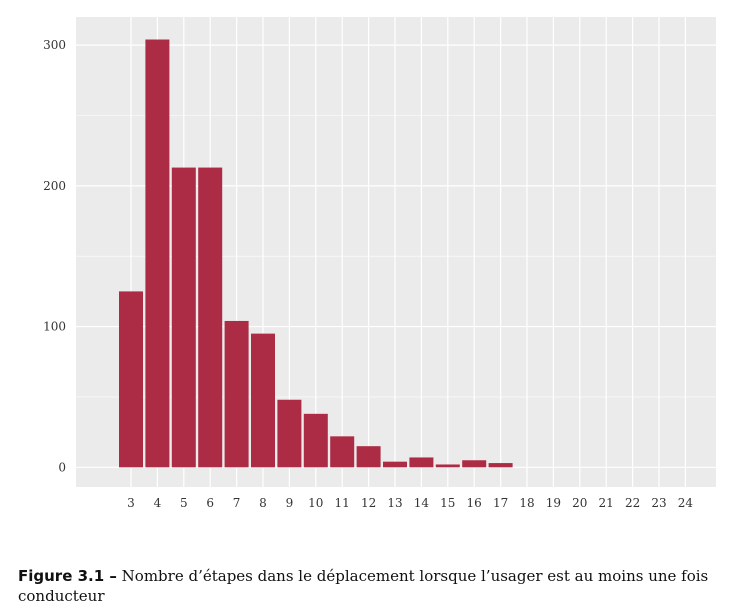  Describe the element at coordinates (315, 503) in the screenshot. I see `x-tick-label: 10` at that location.